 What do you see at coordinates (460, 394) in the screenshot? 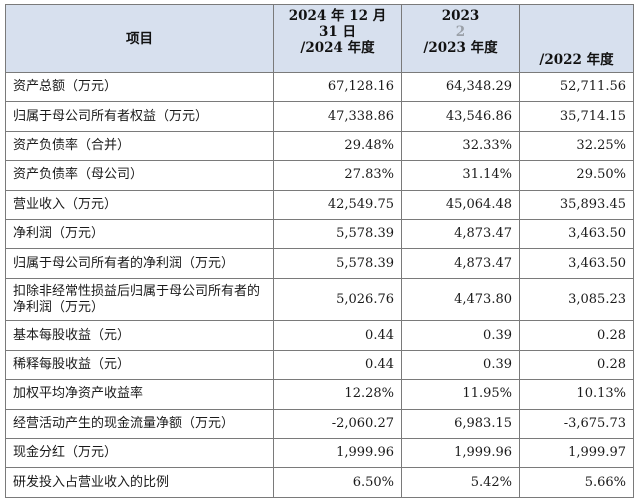
I see `value-2023: 11.95%` at bounding box center [460, 394].